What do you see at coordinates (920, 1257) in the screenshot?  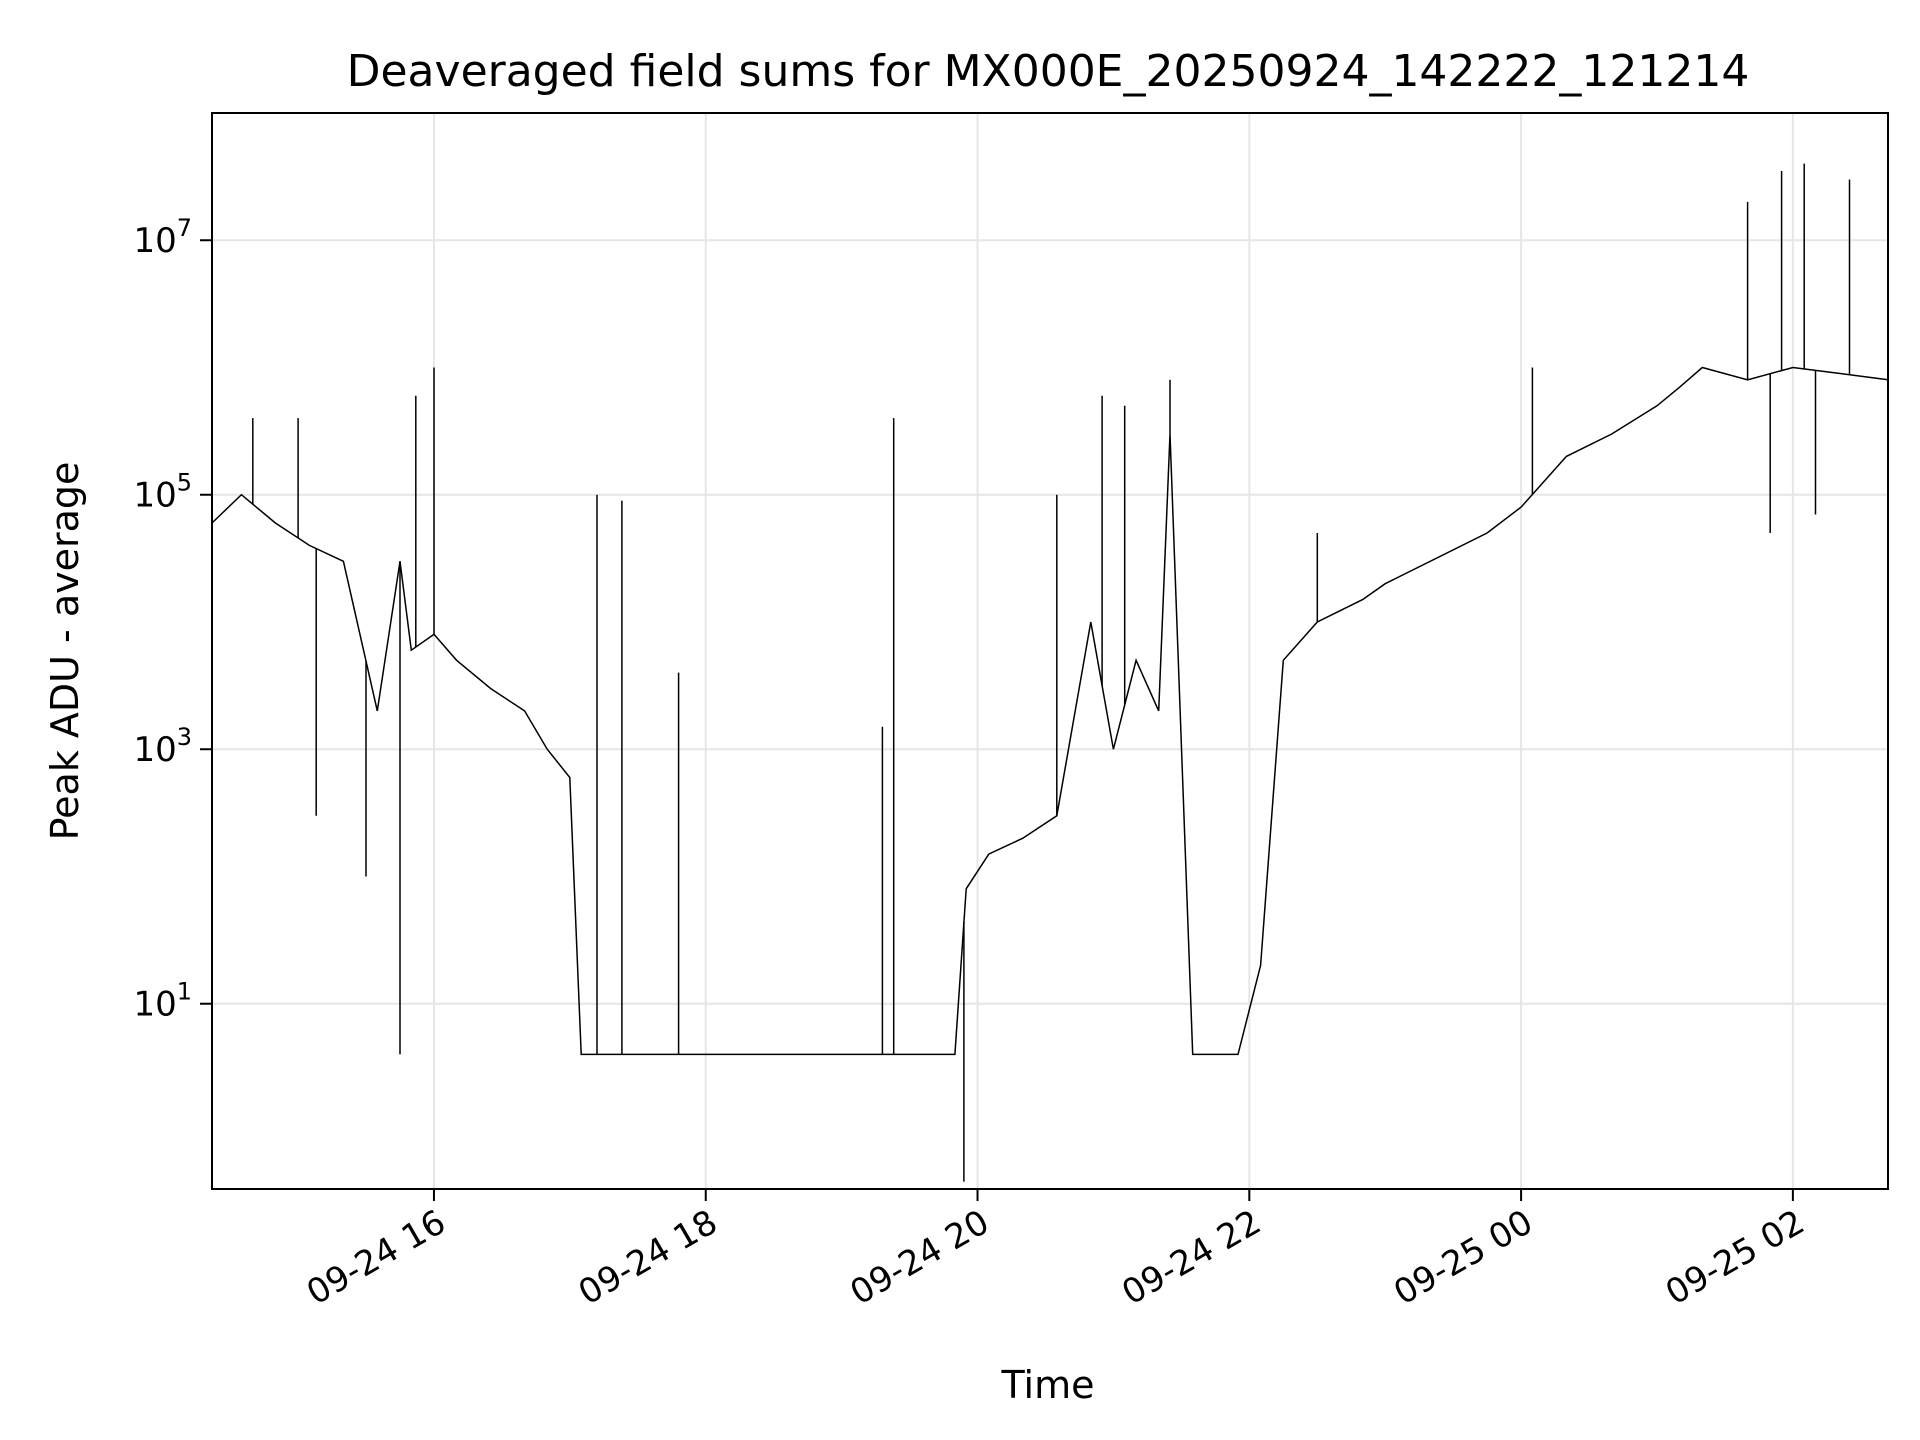 I see `x-tick-label: 09-24 20` at bounding box center [920, 1257].